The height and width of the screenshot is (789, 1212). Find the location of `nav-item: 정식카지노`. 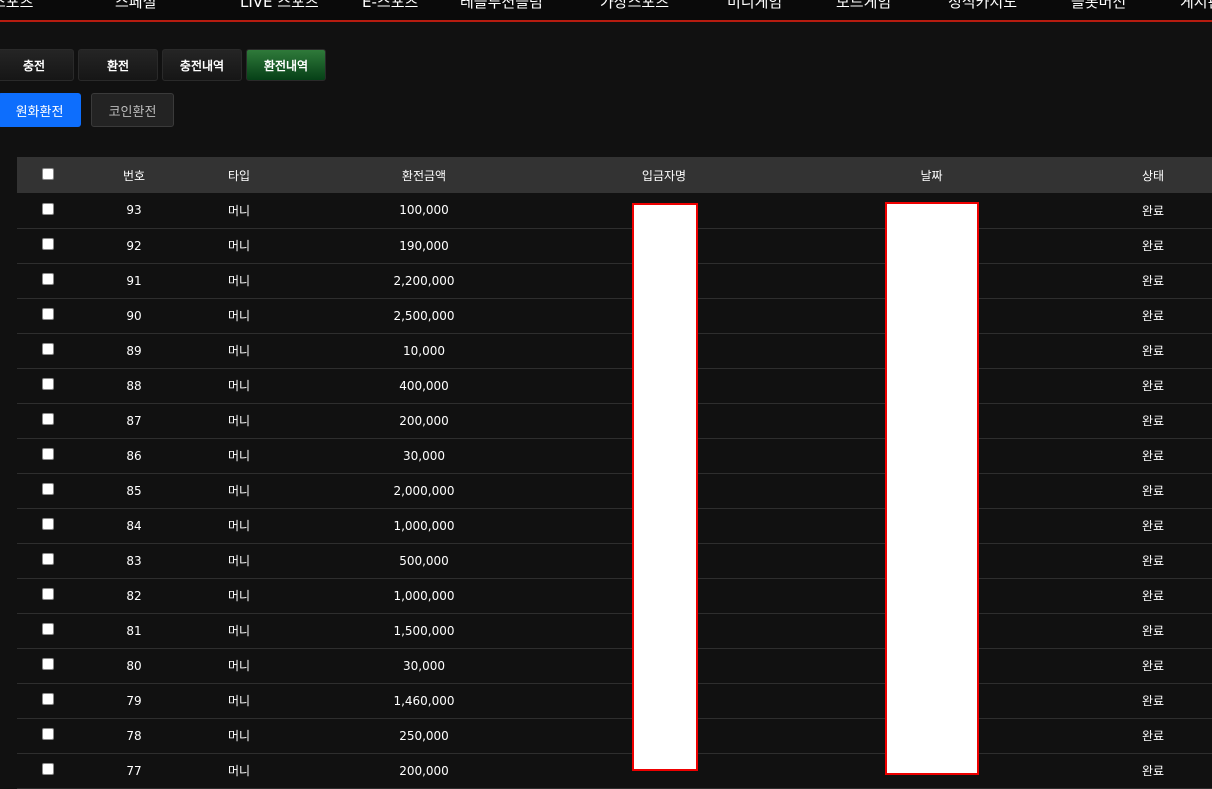

nav-item: 정식카지노 is located at coordinates (983, 5).